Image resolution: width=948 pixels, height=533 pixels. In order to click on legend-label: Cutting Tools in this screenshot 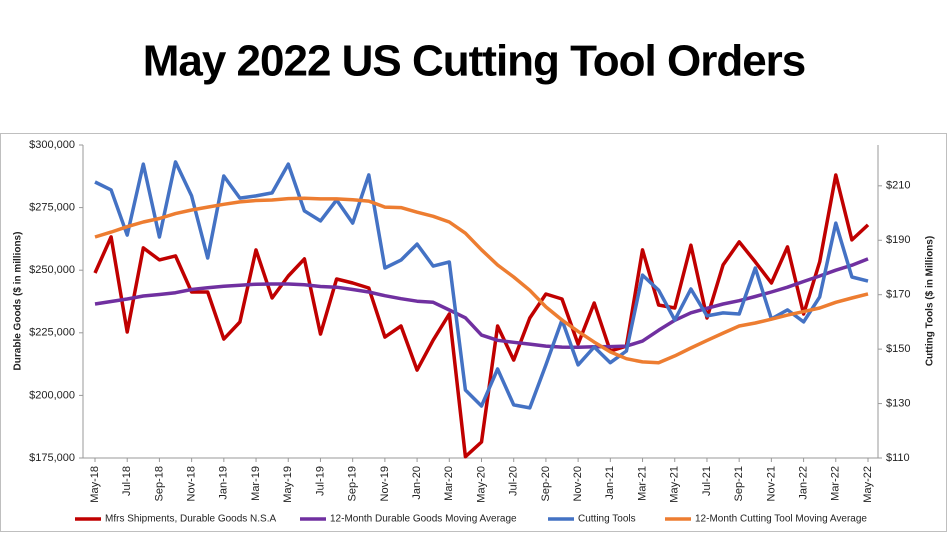, I will do `click(607, 519)`.